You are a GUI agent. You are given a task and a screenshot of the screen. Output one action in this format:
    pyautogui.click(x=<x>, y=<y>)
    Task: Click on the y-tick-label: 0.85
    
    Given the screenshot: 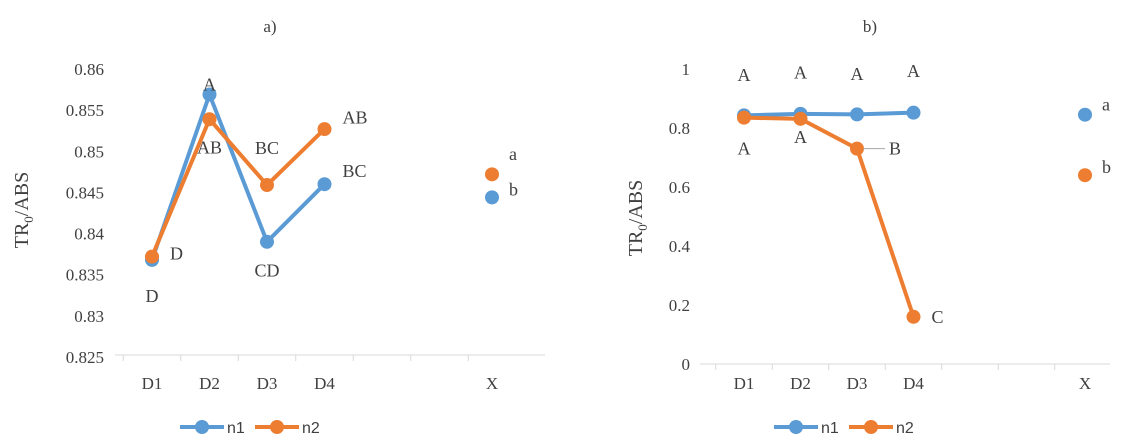 What is the action you would take?
    pyautogui.click(x=89, y=151)
    